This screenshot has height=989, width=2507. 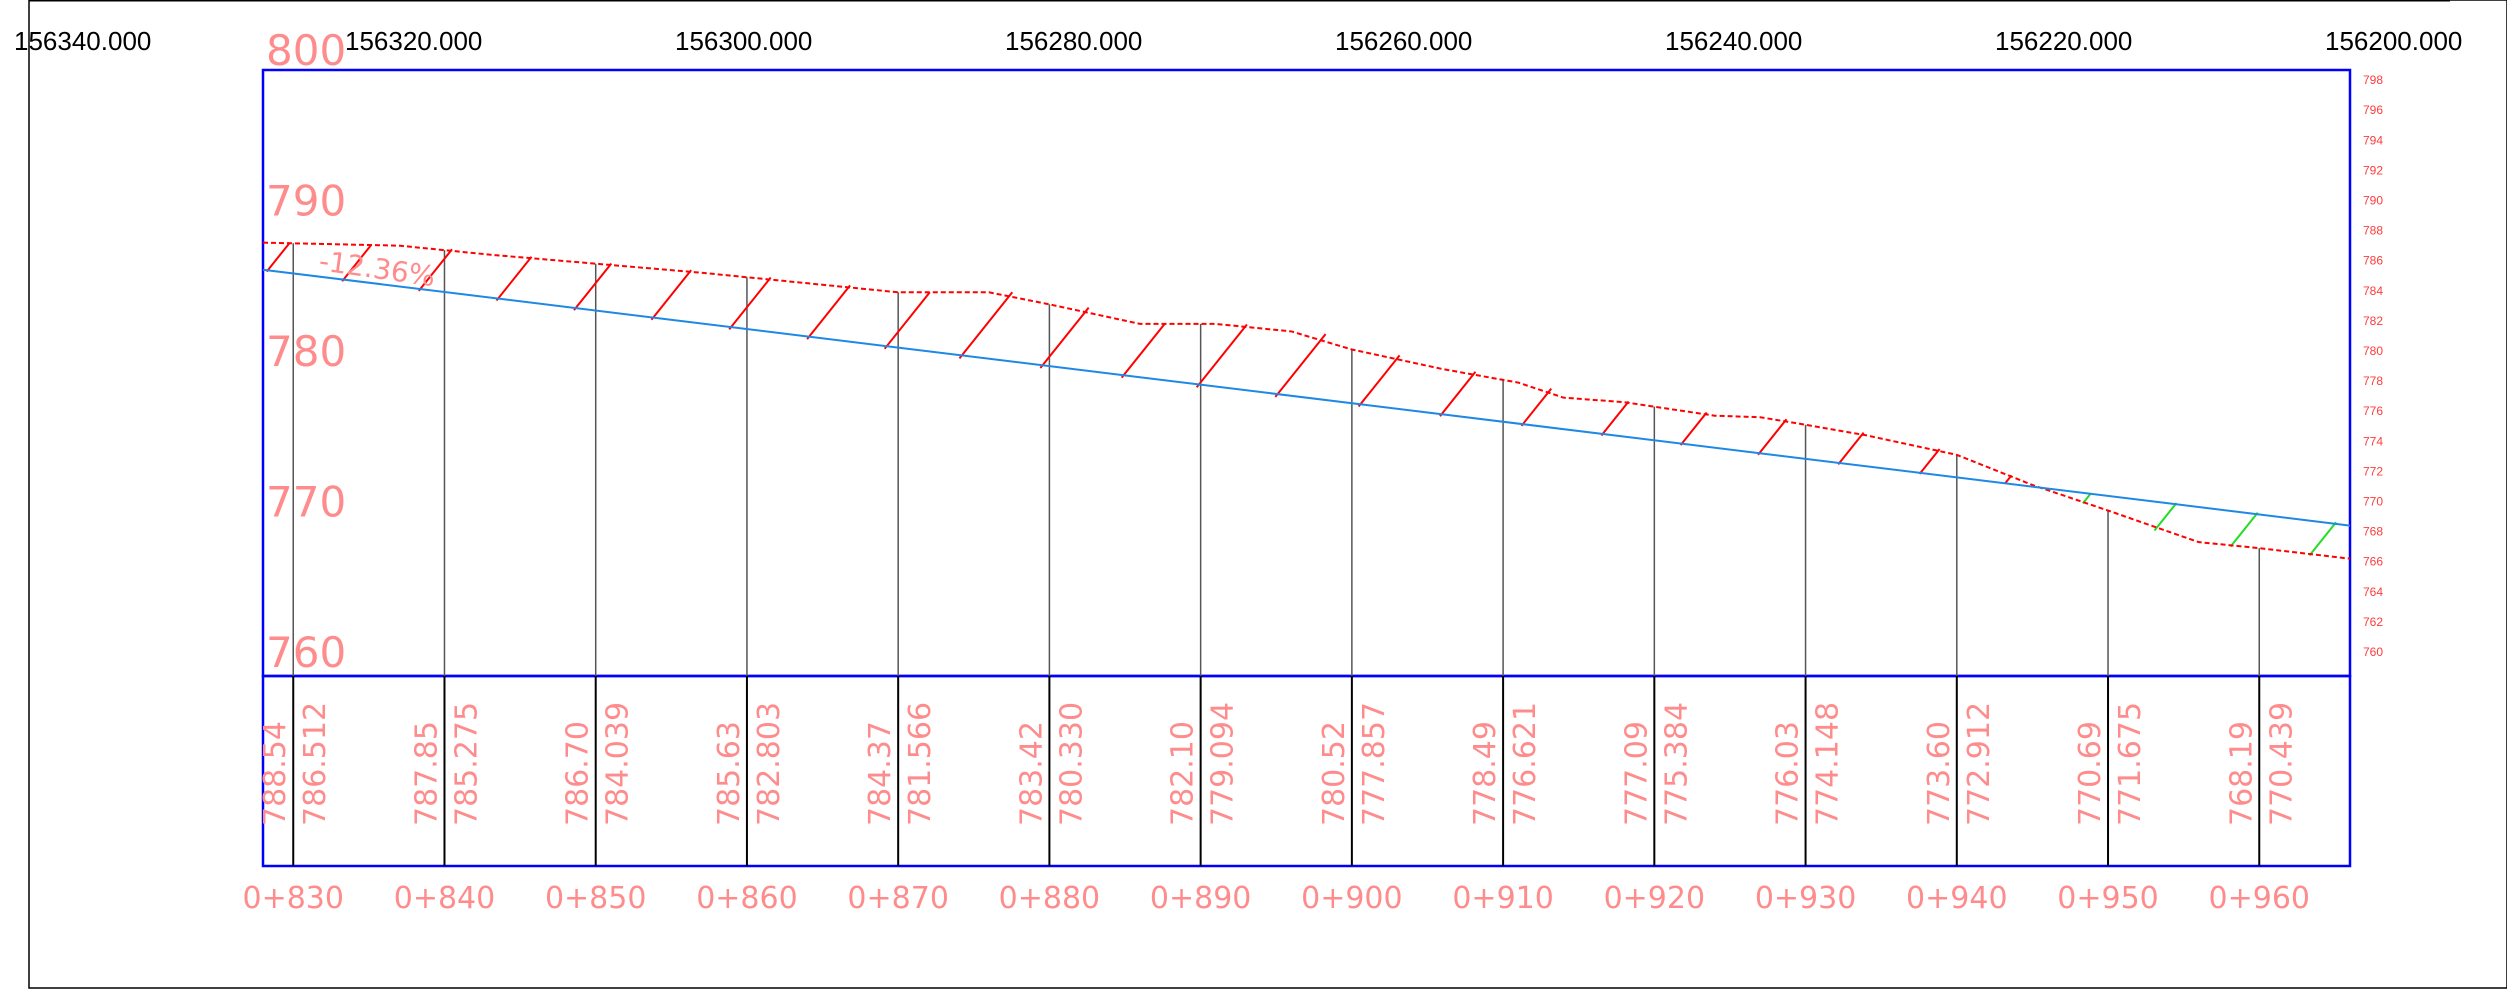 What do you see at coordinates (2063, 41) in the screenshot?
I see `top-coordinate-label: 156220.000` at bounding box center [2063, 41].